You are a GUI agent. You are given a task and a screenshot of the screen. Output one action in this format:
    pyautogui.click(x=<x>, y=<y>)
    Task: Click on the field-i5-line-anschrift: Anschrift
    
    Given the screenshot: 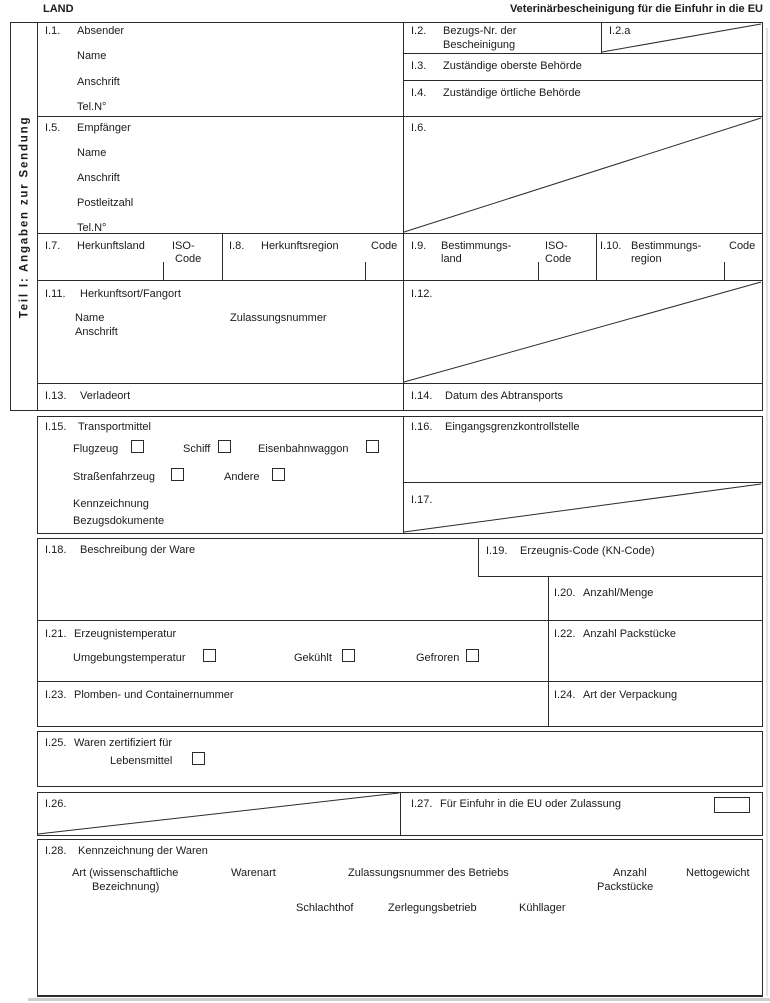 What is the action you would take?
    pyautogui.click(x=98, y=178)
    